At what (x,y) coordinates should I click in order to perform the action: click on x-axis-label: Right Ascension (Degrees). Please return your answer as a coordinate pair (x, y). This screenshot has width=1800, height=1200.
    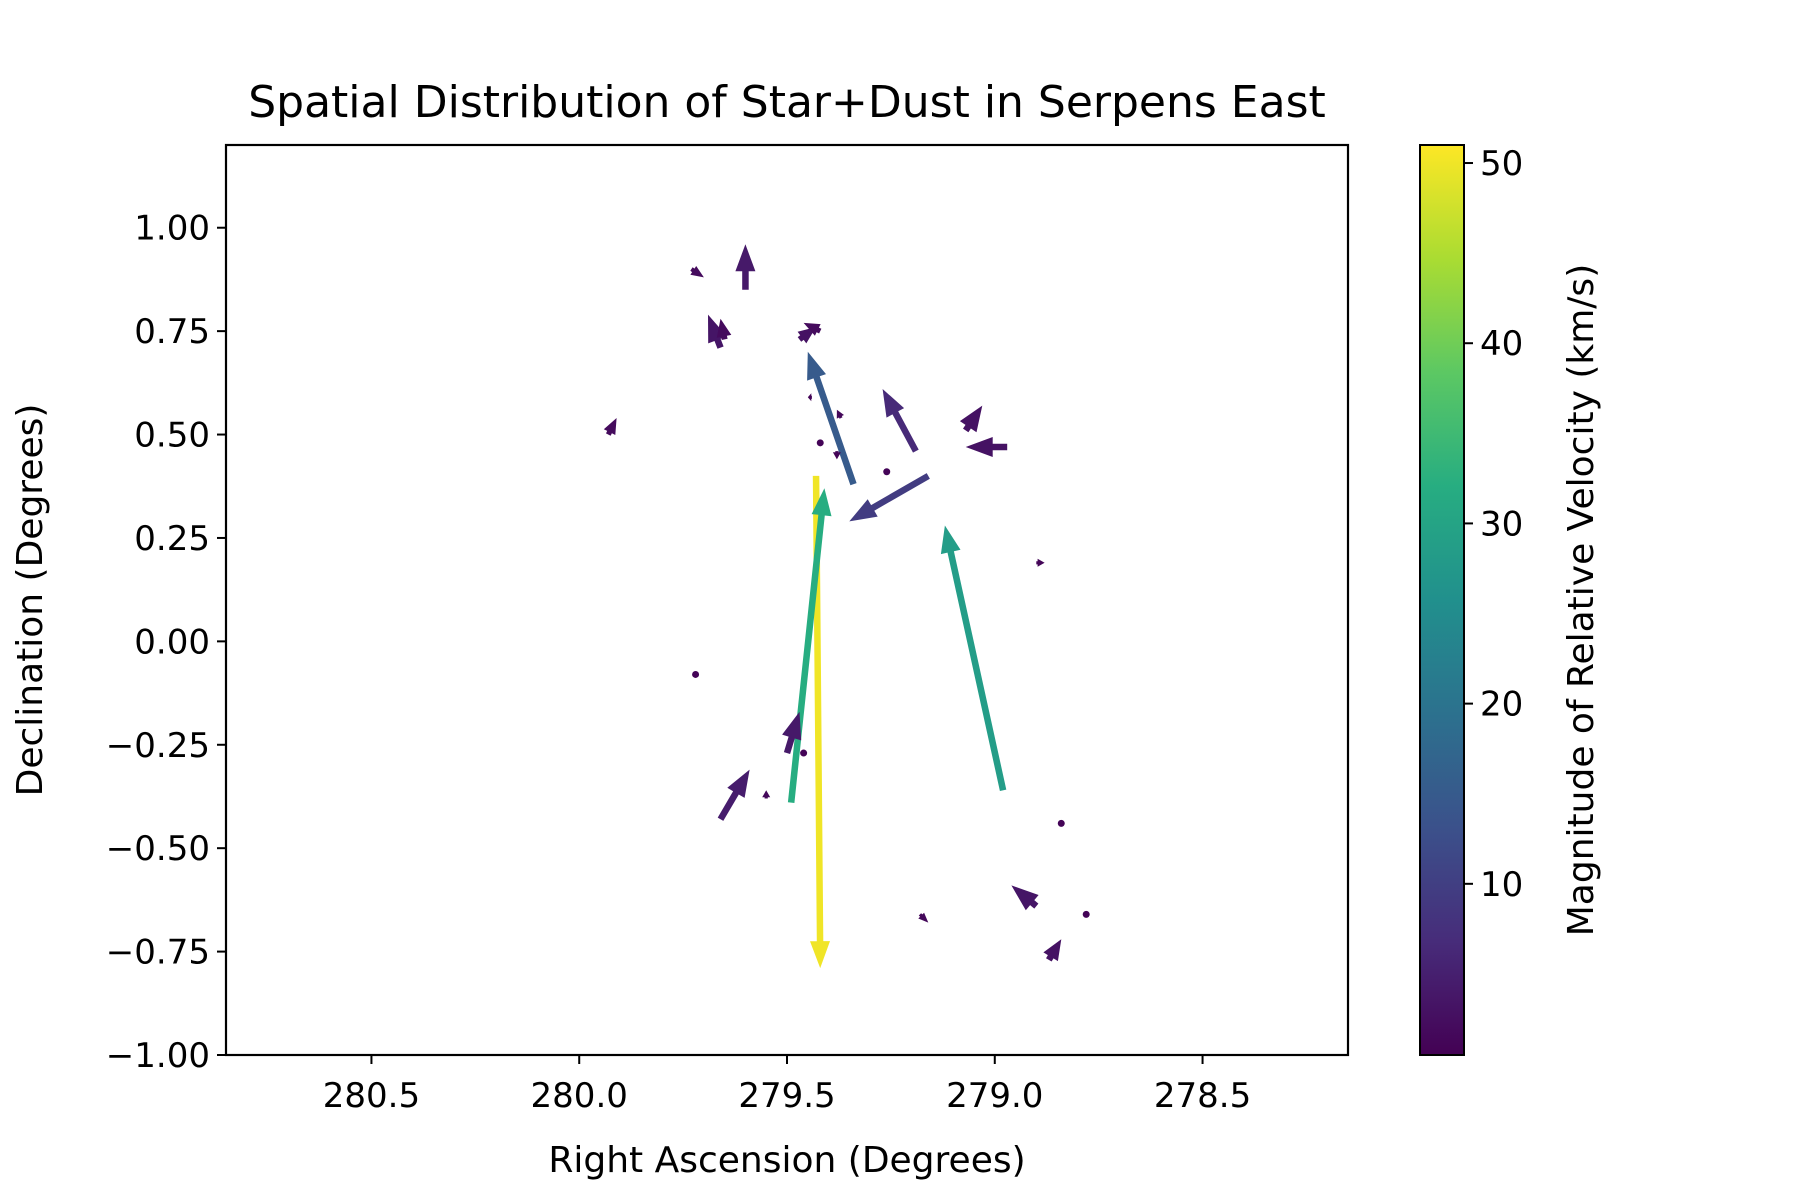
    Looking at the image, I should click on (786, 1160).